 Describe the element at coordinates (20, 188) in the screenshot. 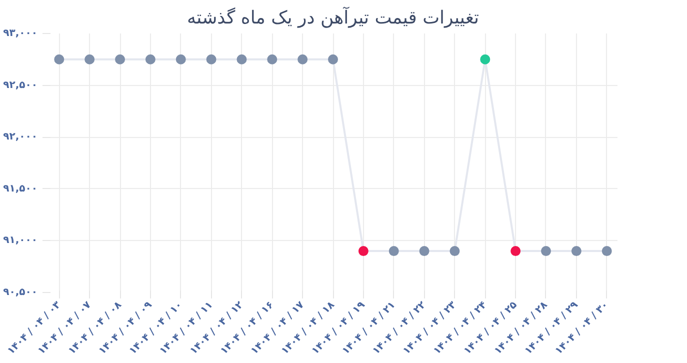

I see `y-tick-label: ۹۱,۵۰۰` at that location.